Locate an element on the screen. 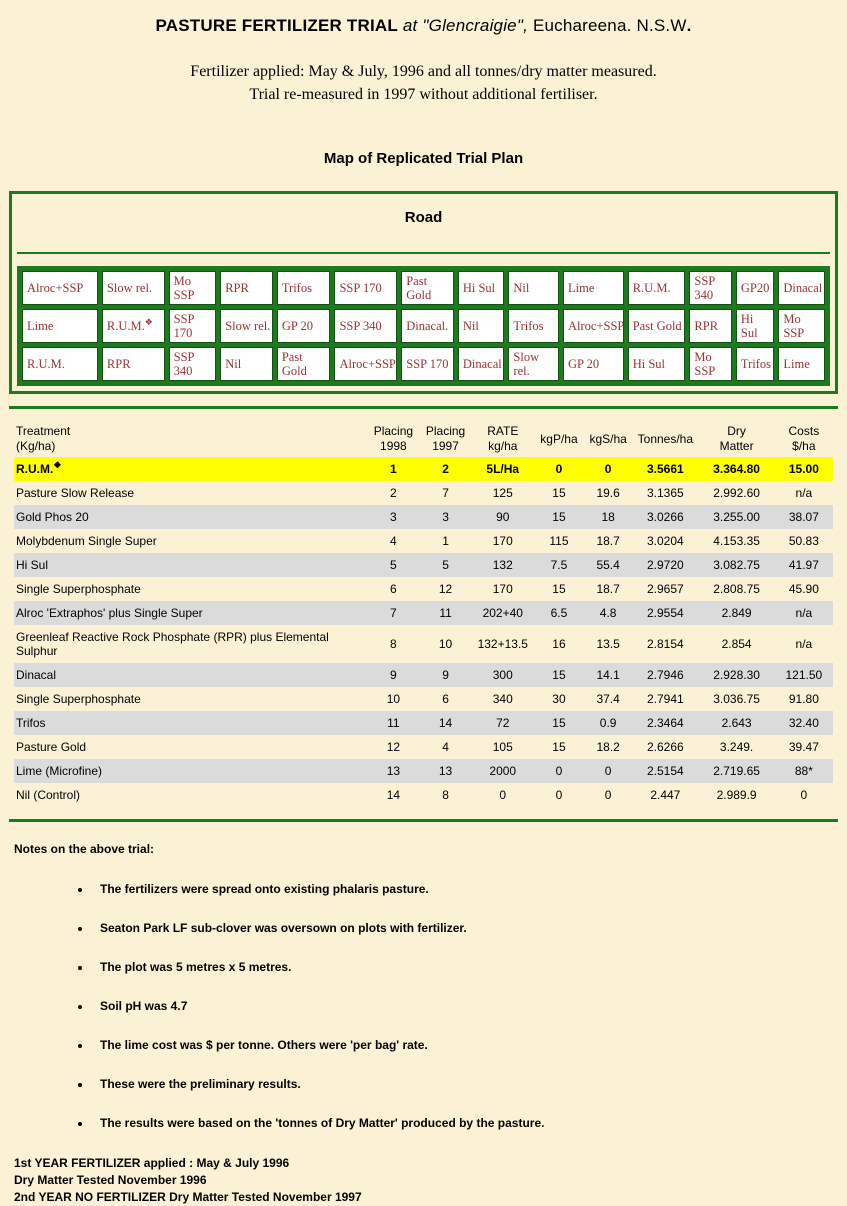 The height and width of the screenshot is (1206, 847). value-cell: 2.854 is located at coordinates (736, 644).